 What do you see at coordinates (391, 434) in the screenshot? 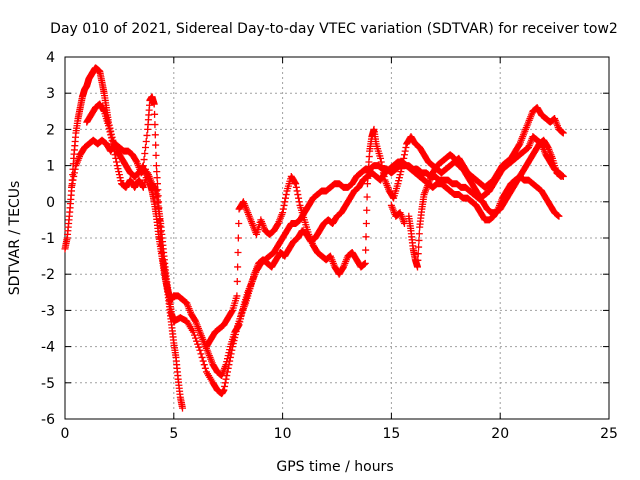
I see `x-tick-label: 15` at bounding box center [391, 434].